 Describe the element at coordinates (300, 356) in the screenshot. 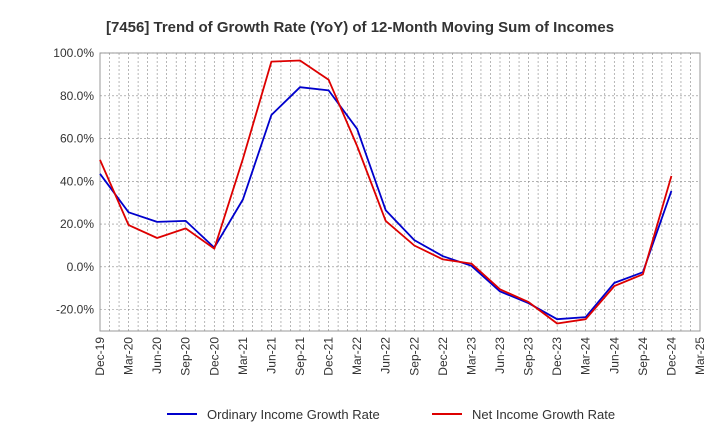

I see `x-tick-label: Sep-21` at that location.